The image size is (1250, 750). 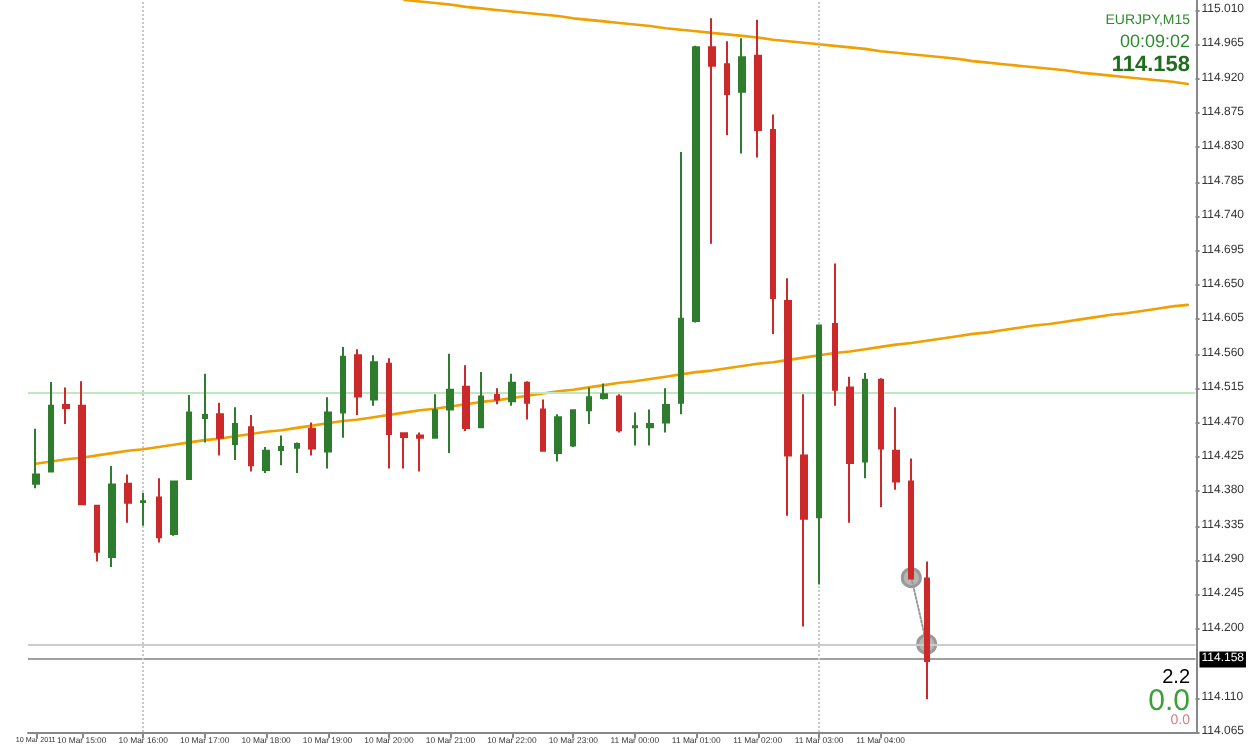 I want to click on annotation: 114.158, so click(x=1150, y=65).